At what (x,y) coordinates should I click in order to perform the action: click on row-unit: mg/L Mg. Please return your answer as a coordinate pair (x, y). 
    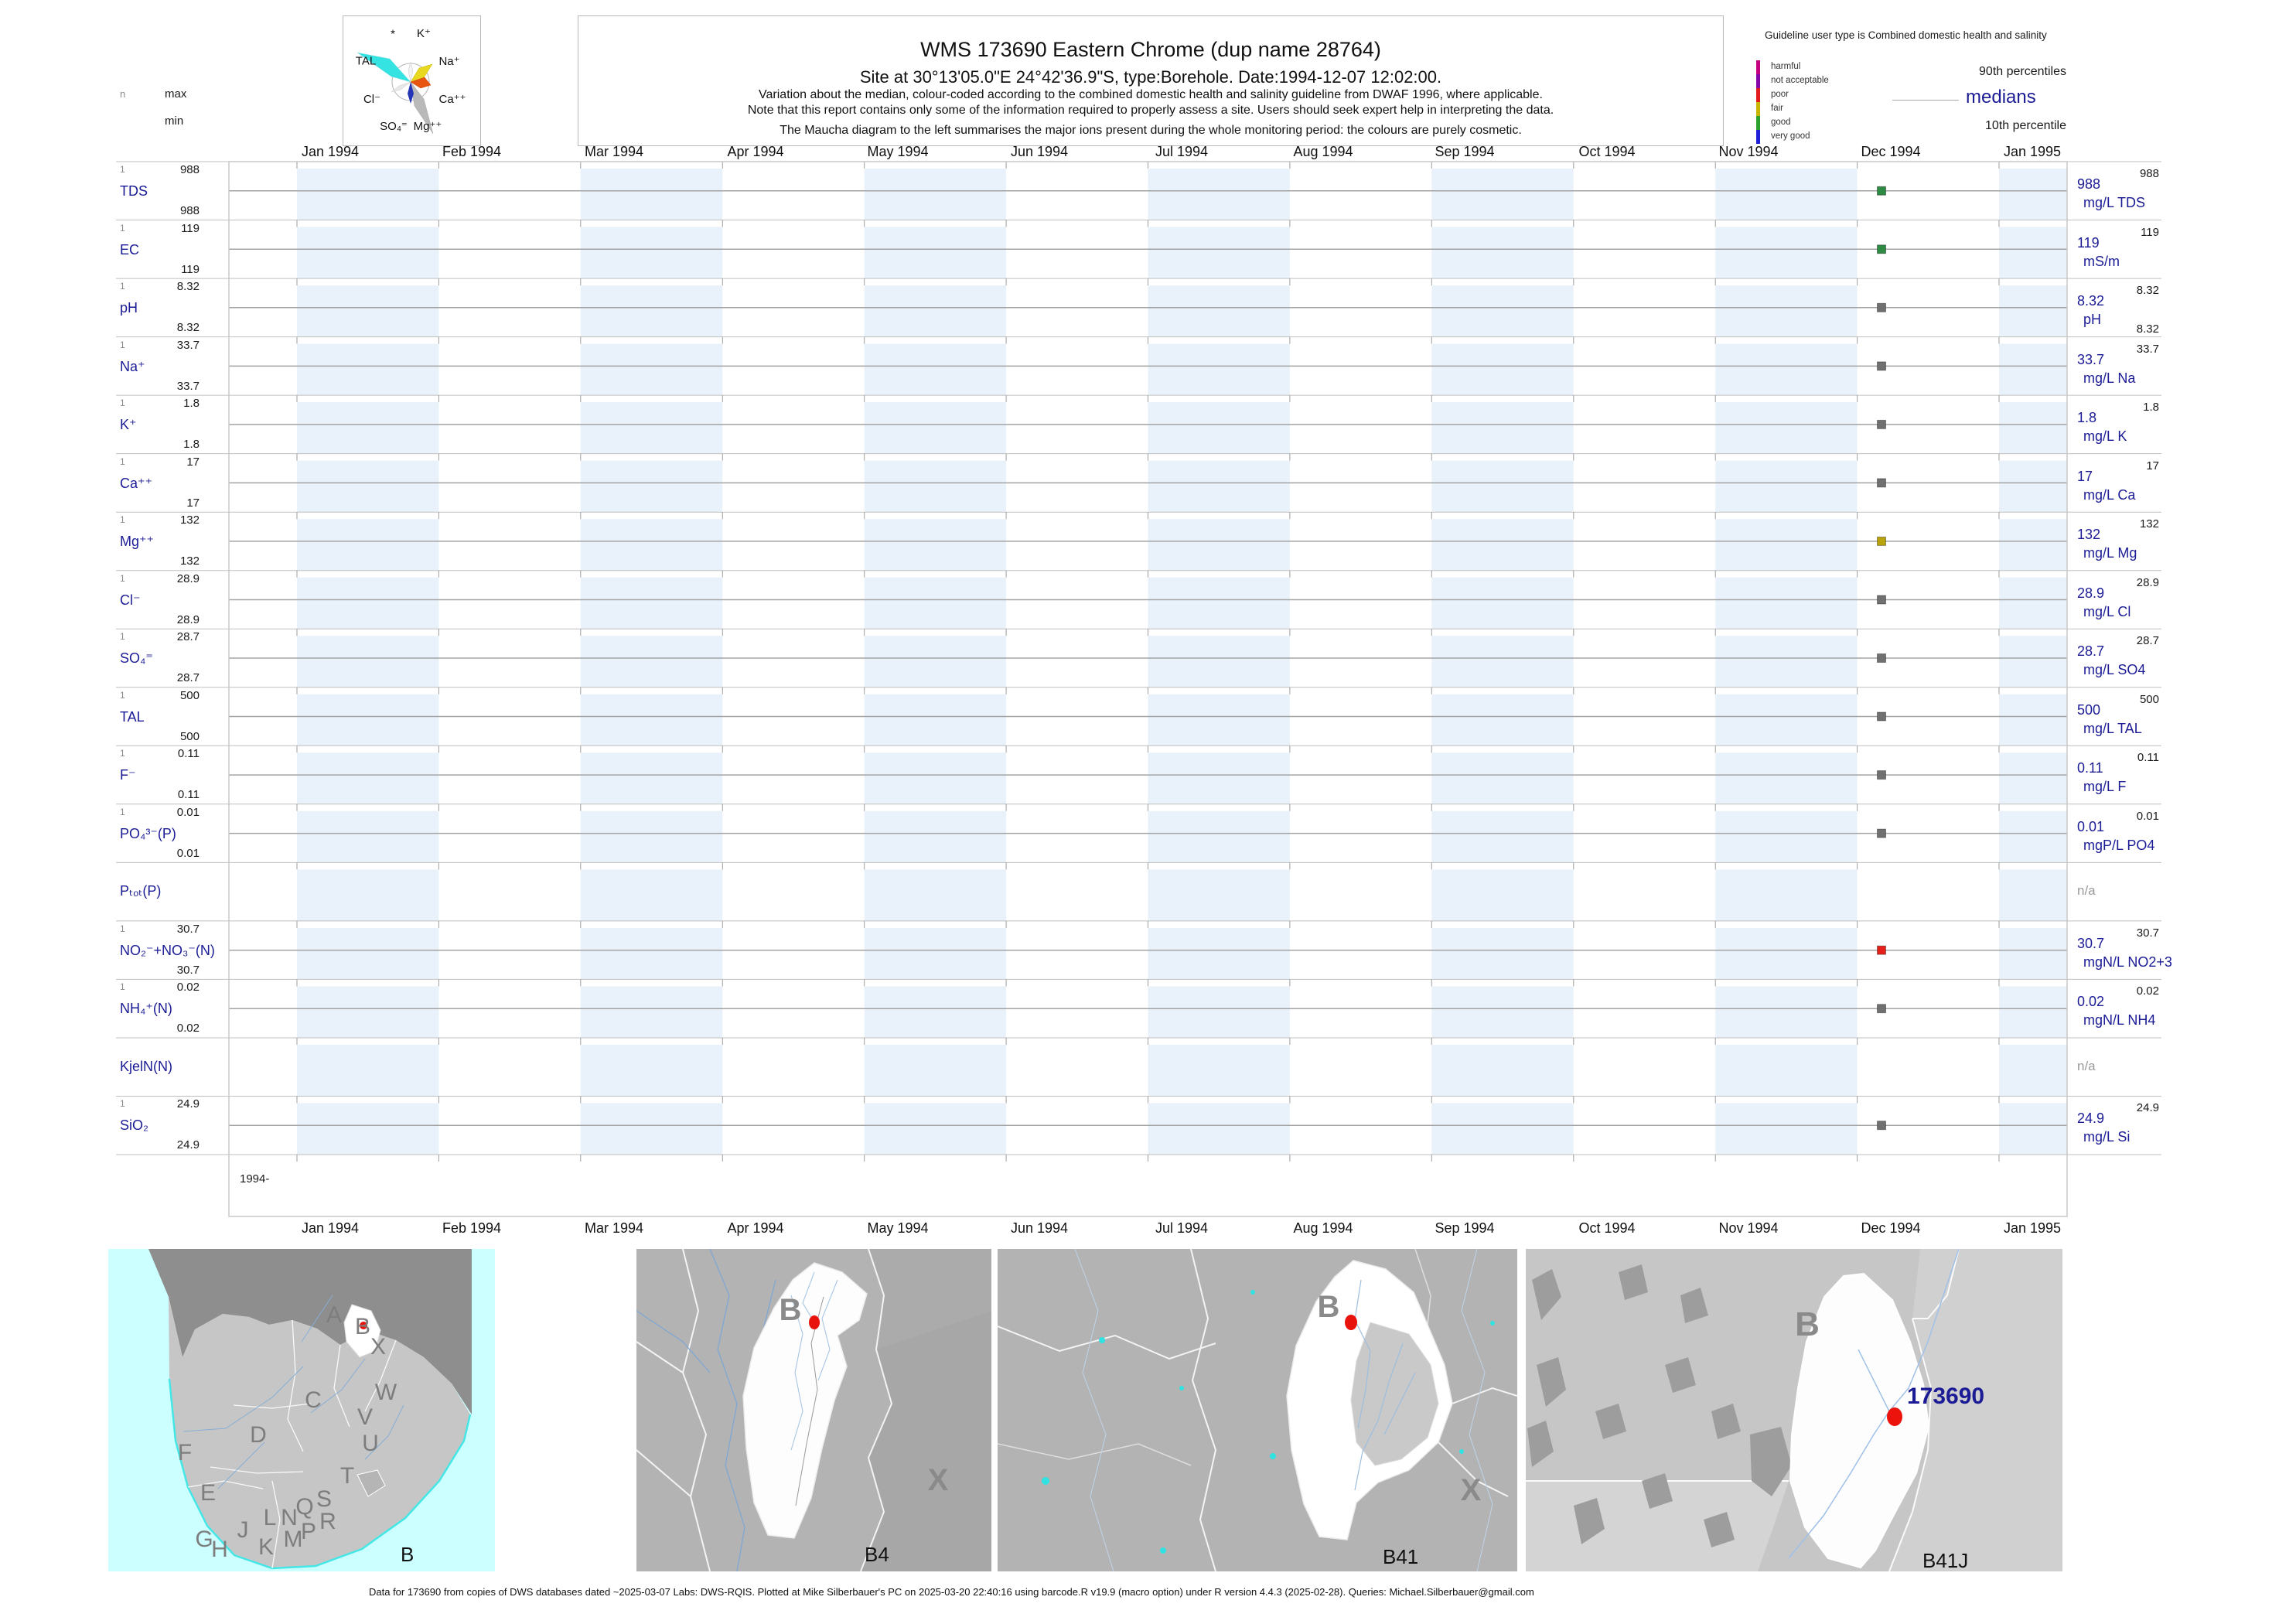
    Looking at the image, I should click on (2110, 553).